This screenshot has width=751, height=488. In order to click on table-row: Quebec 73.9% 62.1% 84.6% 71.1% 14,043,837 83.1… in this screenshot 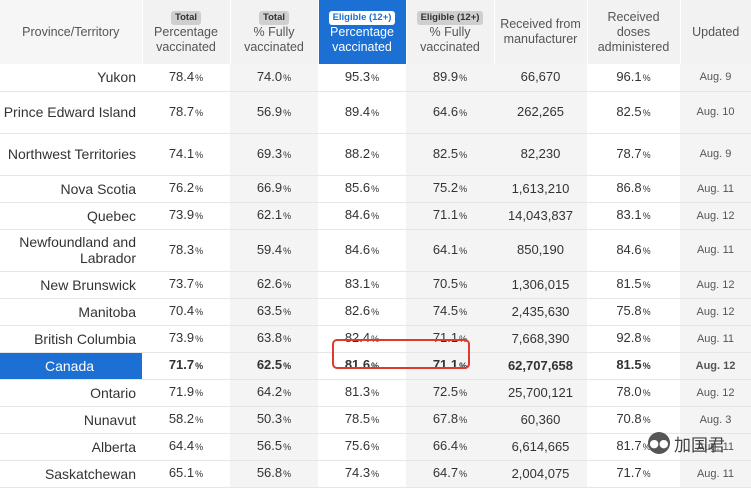, I will do `click(375, 216)`.